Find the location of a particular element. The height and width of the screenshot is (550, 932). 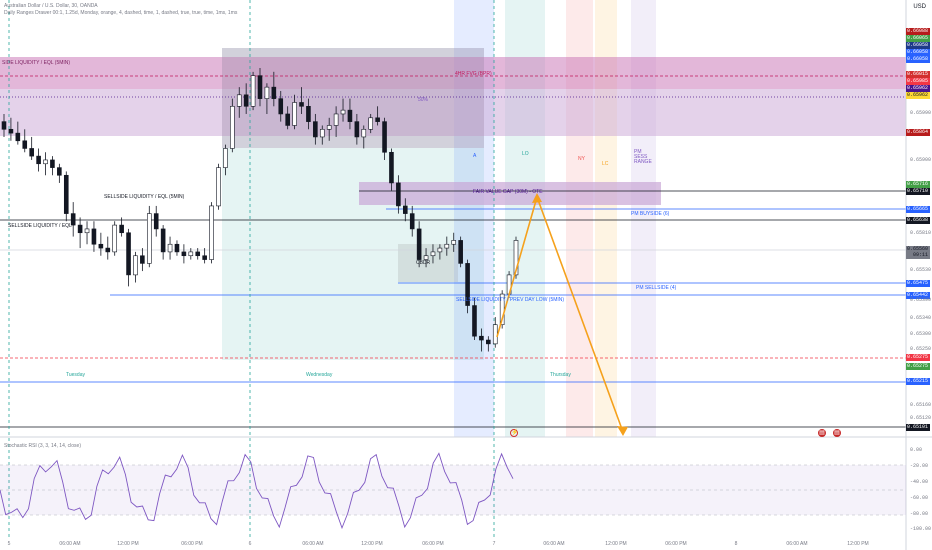

buyside-liquidity-label: SIDE LIQUIDITY / EQL (5MIN) is located at coordinates (36, 63).